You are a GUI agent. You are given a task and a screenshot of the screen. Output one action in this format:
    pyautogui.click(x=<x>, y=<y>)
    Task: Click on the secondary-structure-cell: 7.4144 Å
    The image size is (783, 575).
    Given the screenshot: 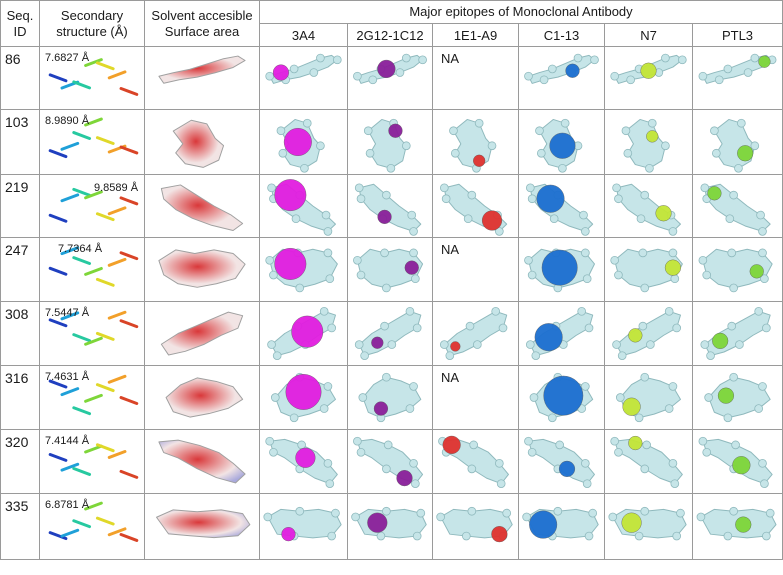 What is the action you would take?
    pyautogui.click(x=92, y=461)
    